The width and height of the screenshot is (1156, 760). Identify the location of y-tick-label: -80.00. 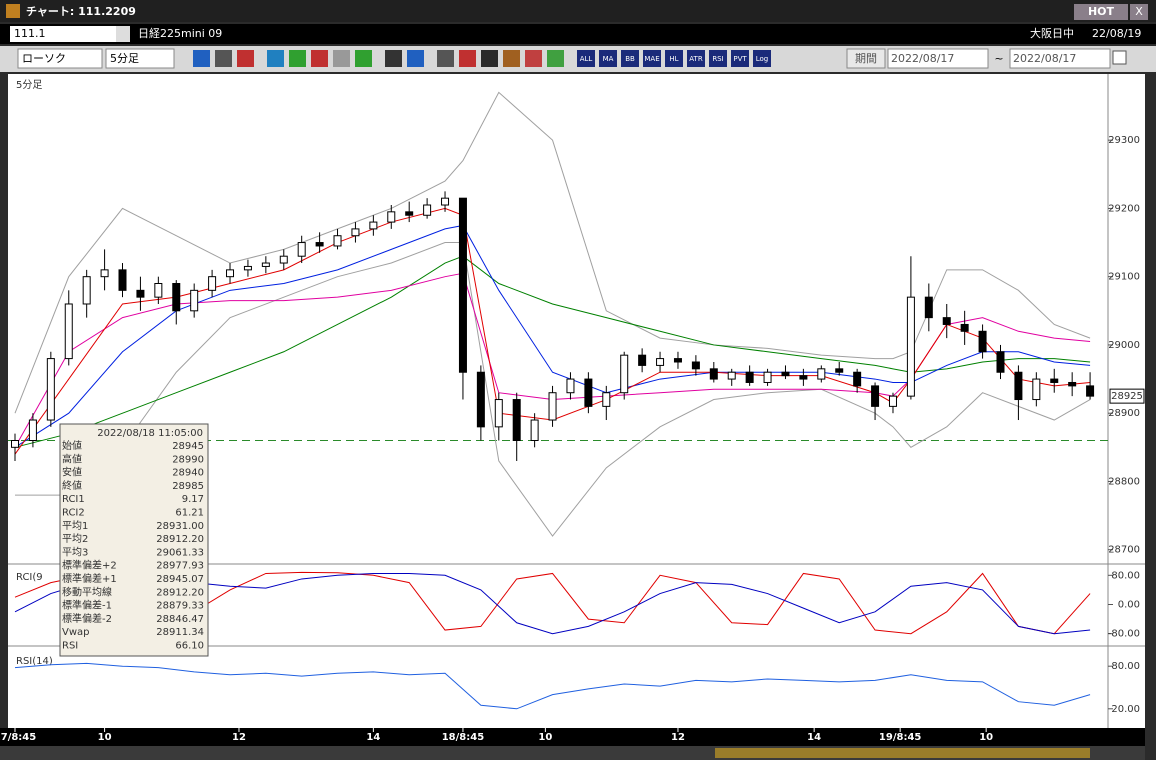
(1124, 634).